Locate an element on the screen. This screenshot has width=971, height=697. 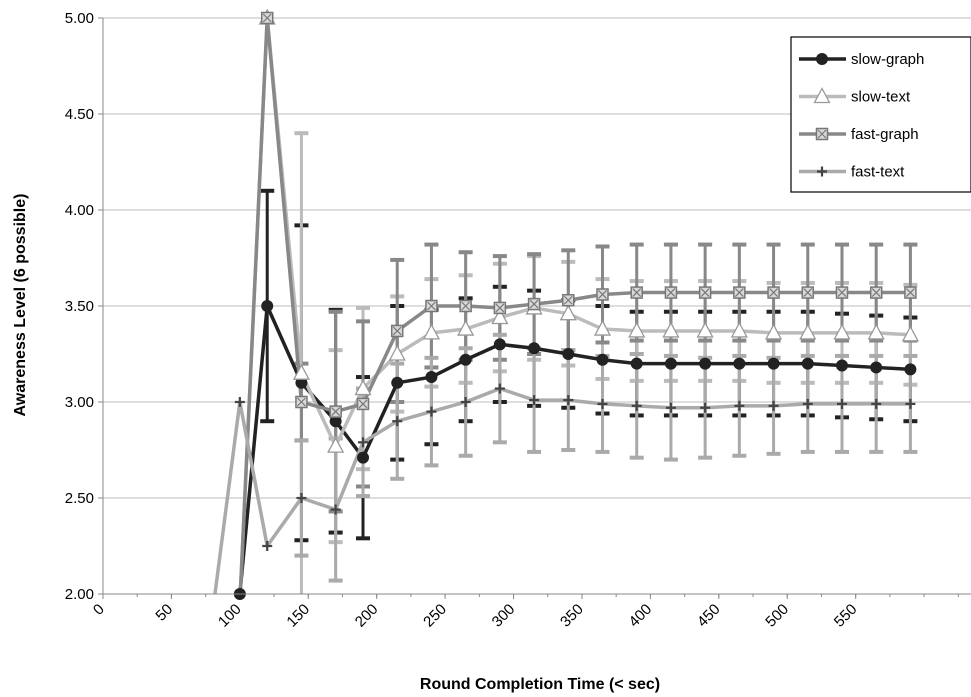
legend: slow-graph slow-text fast-graph fast-text is located at coordinates (880, 114).